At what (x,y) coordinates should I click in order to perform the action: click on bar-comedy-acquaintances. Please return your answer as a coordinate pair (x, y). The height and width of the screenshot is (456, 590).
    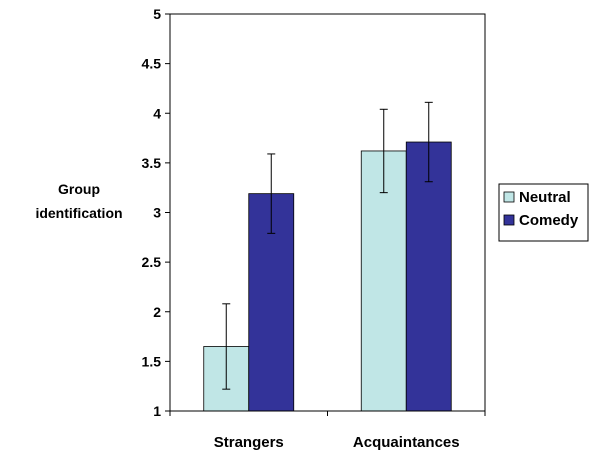
    Looking at the image, I should click on (428, 276).